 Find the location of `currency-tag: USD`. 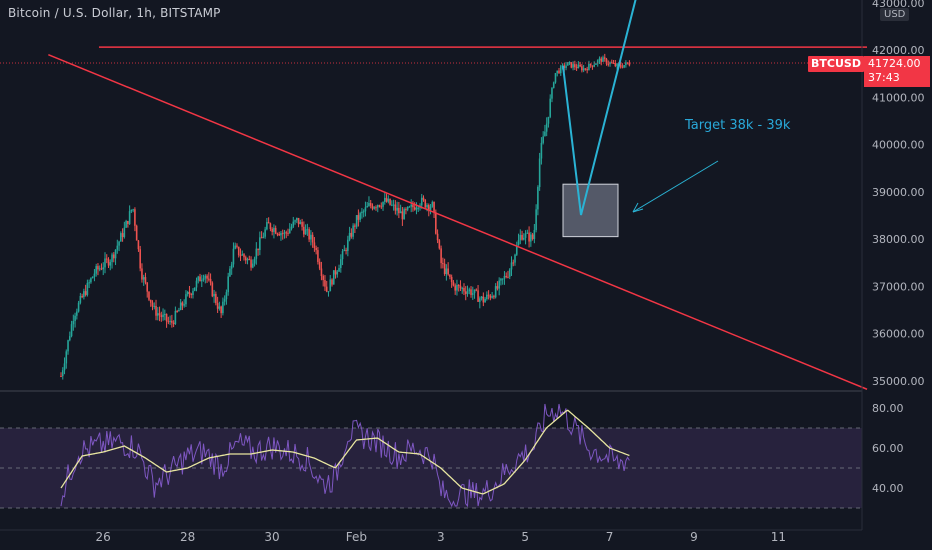

currency-tag: USD is located at coordinates (895, 14).